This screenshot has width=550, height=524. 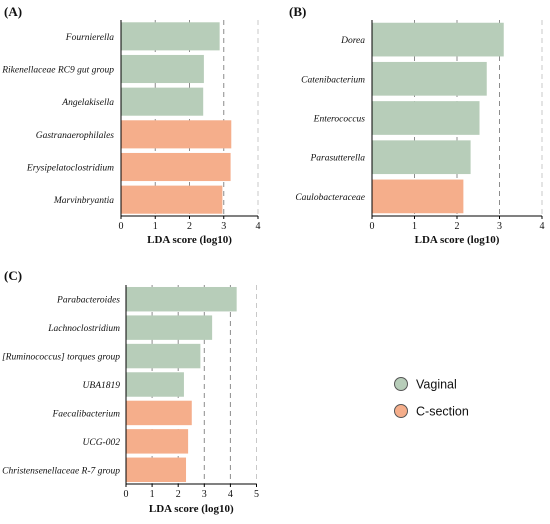 I want to click on category-label: Parabacteroides, so click(x=88, y=301).